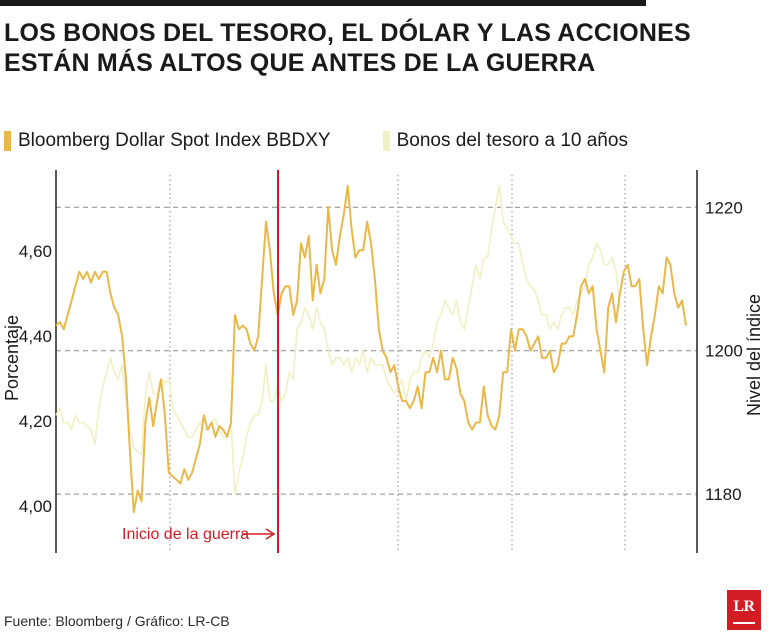 The image size is (768, 640). What do you see at coordinates (35, 506) in the screenshot?
I see `y-left-tick-label-0: 4,00` at bounding box center [35, 506].